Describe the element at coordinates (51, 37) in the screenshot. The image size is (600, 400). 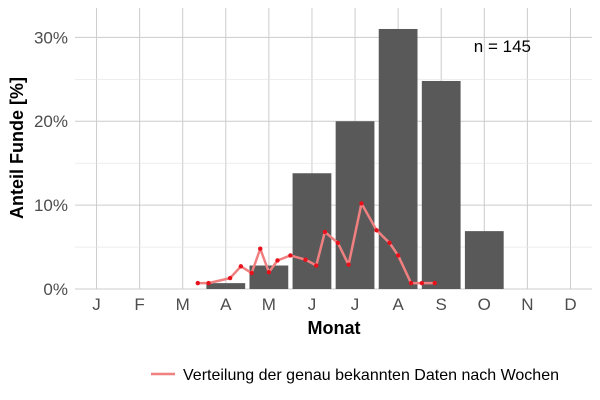
I see `y-tick-label: 30%` at that location.